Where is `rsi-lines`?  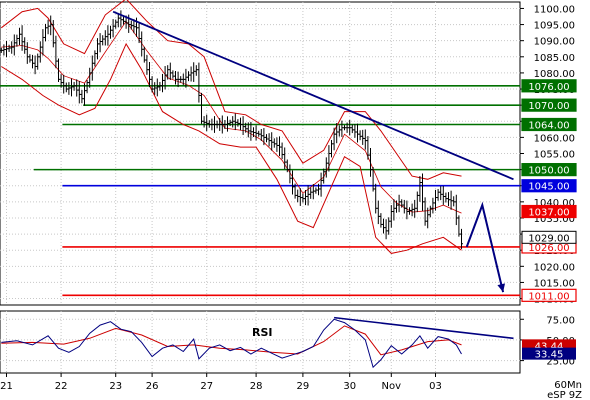
rsi-lines is located at coordinates (257, 342).